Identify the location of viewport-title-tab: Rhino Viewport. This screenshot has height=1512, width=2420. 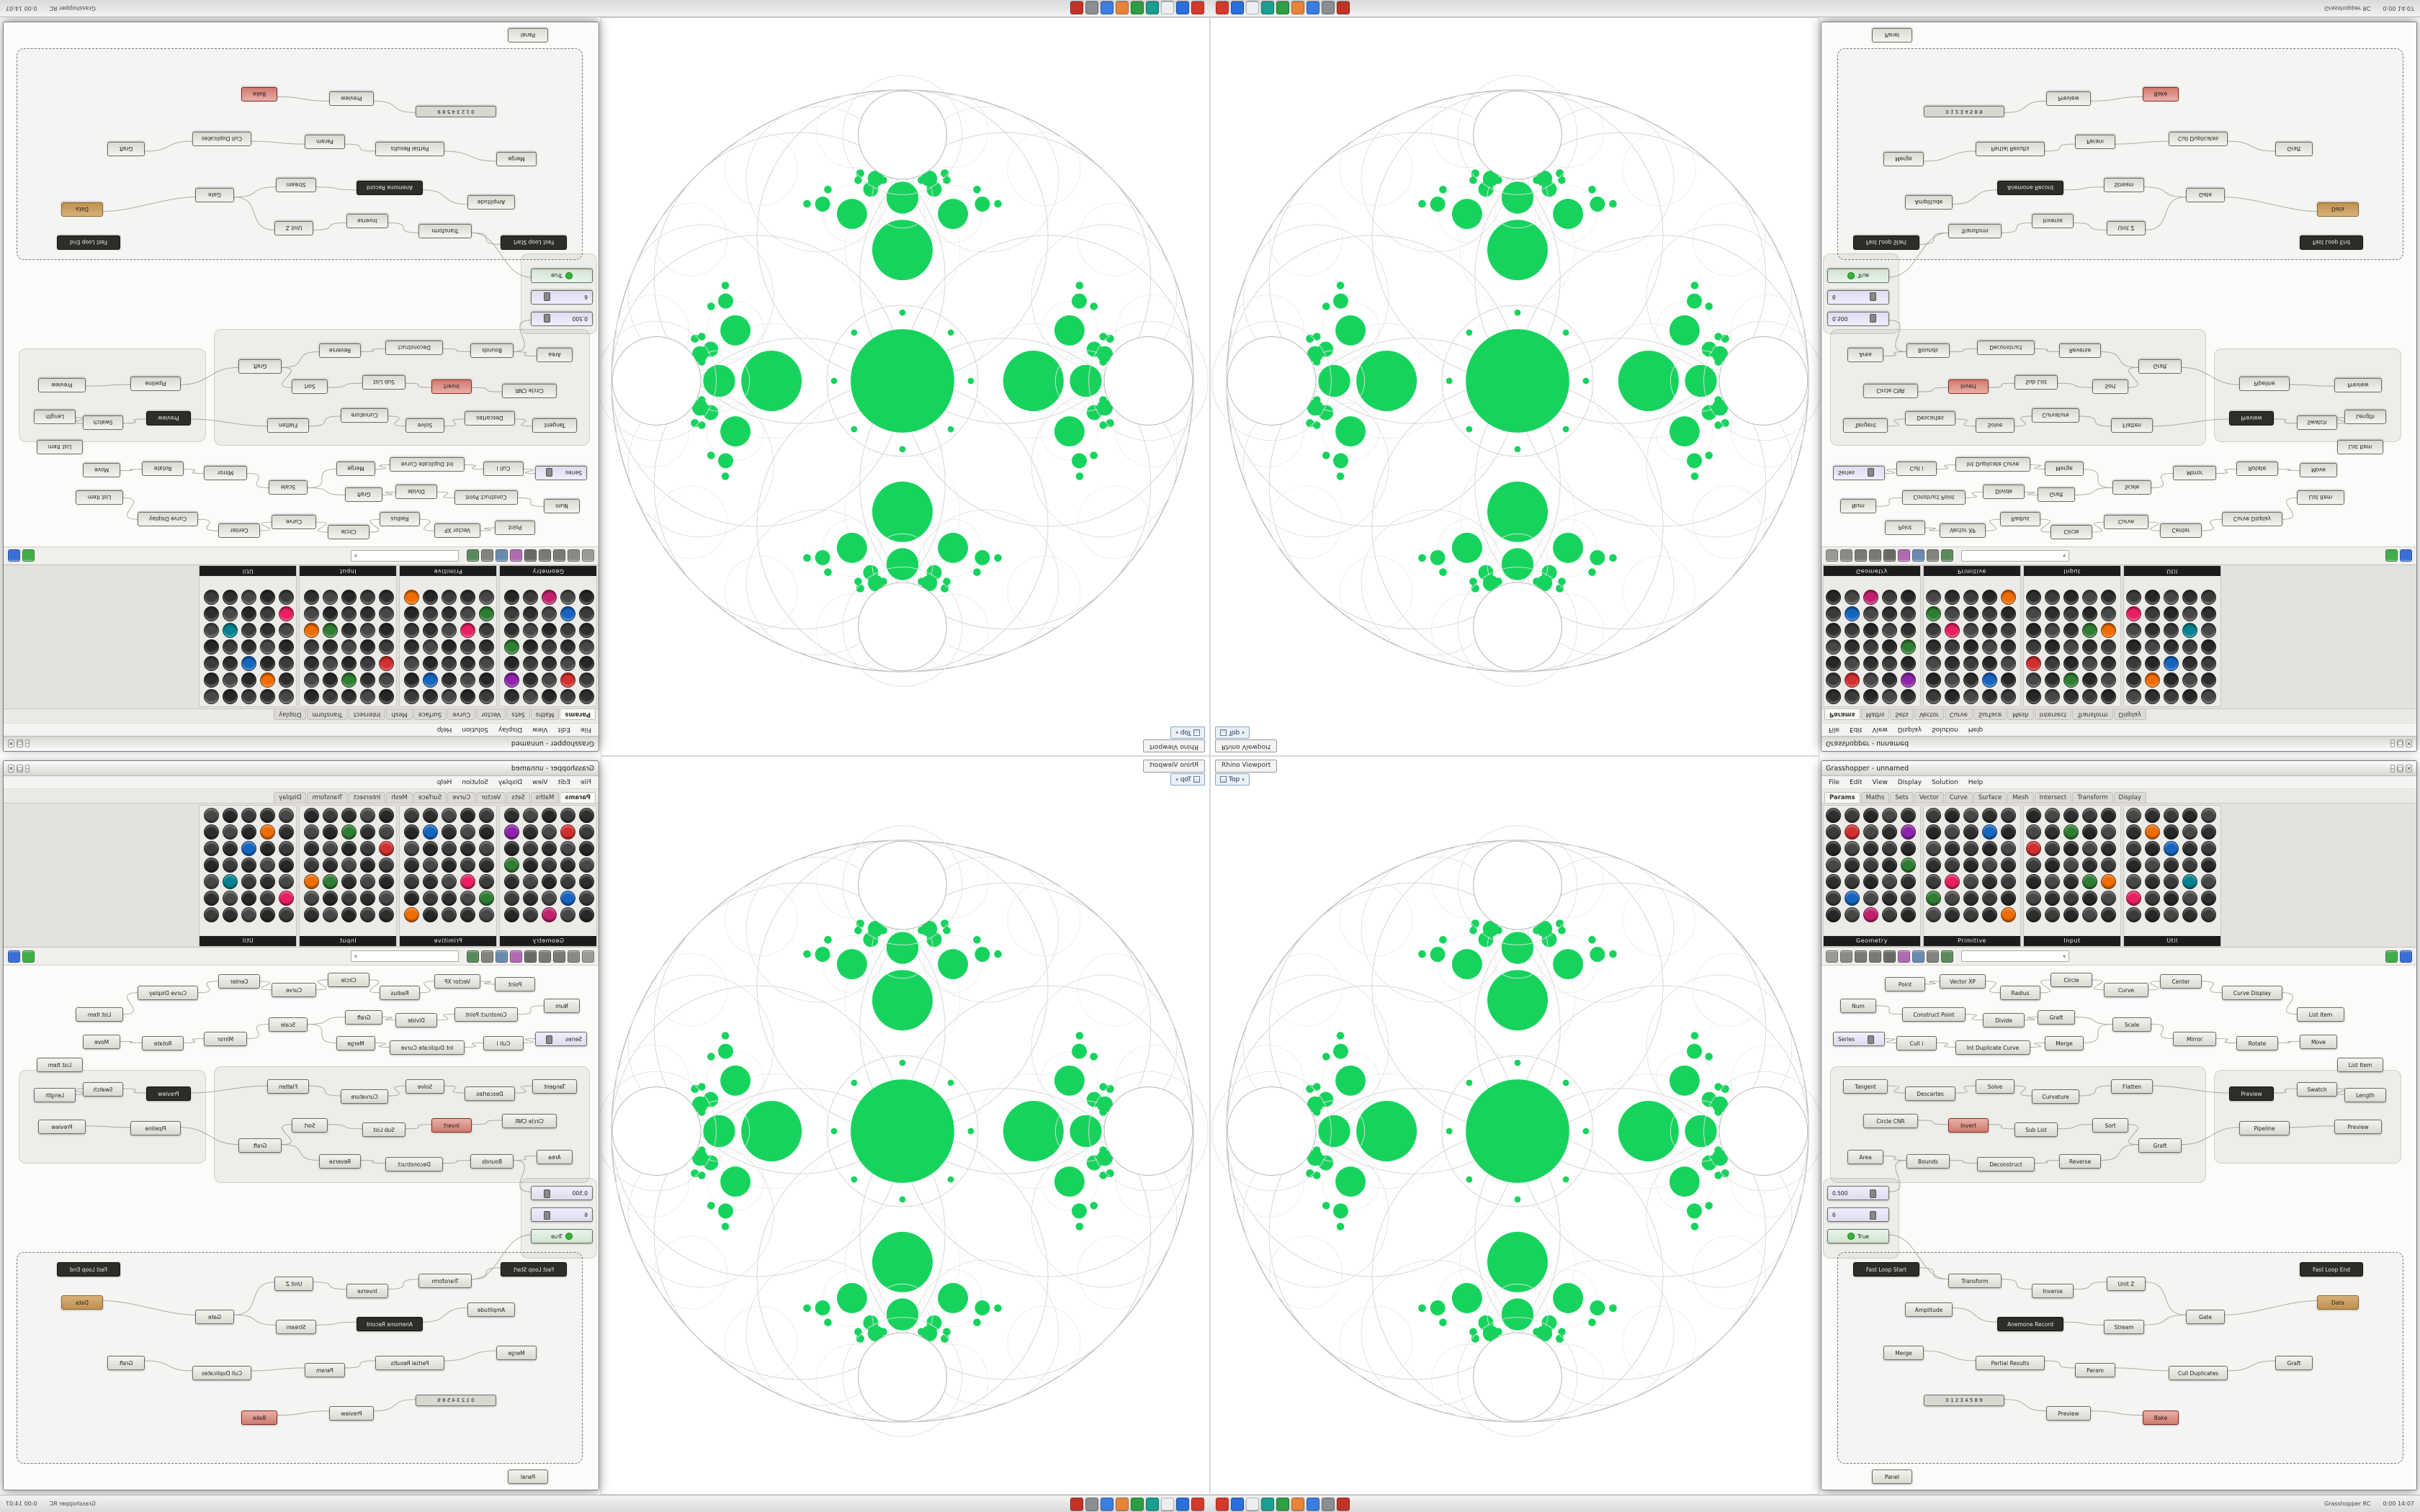
(1173, 745).